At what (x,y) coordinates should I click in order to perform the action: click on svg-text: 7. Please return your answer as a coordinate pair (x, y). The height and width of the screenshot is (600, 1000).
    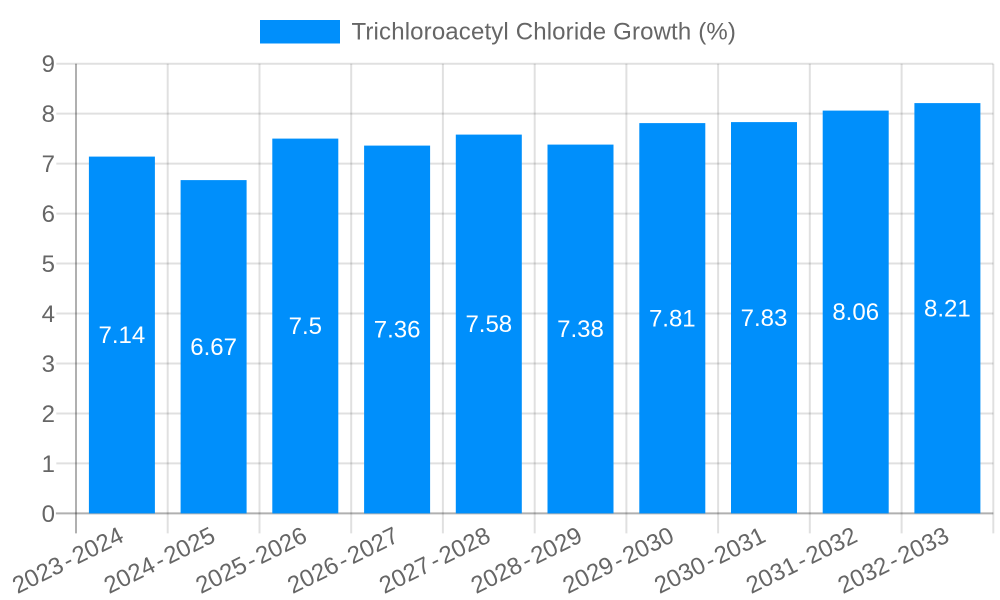
    Looking at the image, I should click on (48, 164).